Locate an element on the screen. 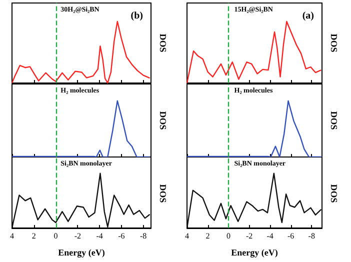 The width and height of the screenshot is (351, 262). chart-title: (b) is located at coordinates (137, 16).